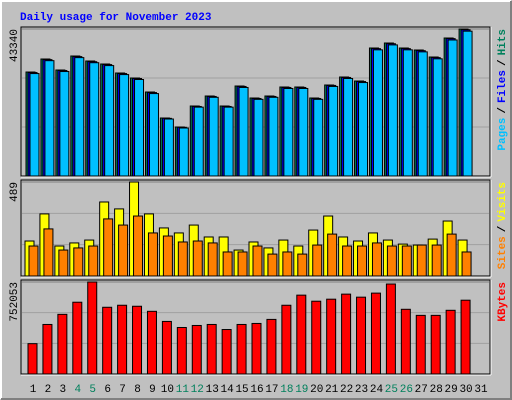 The image size is (512, 400). Describe the element at coordinates (15, 45) in the screenshot. I see `y-tick-label: 43340` at that location.